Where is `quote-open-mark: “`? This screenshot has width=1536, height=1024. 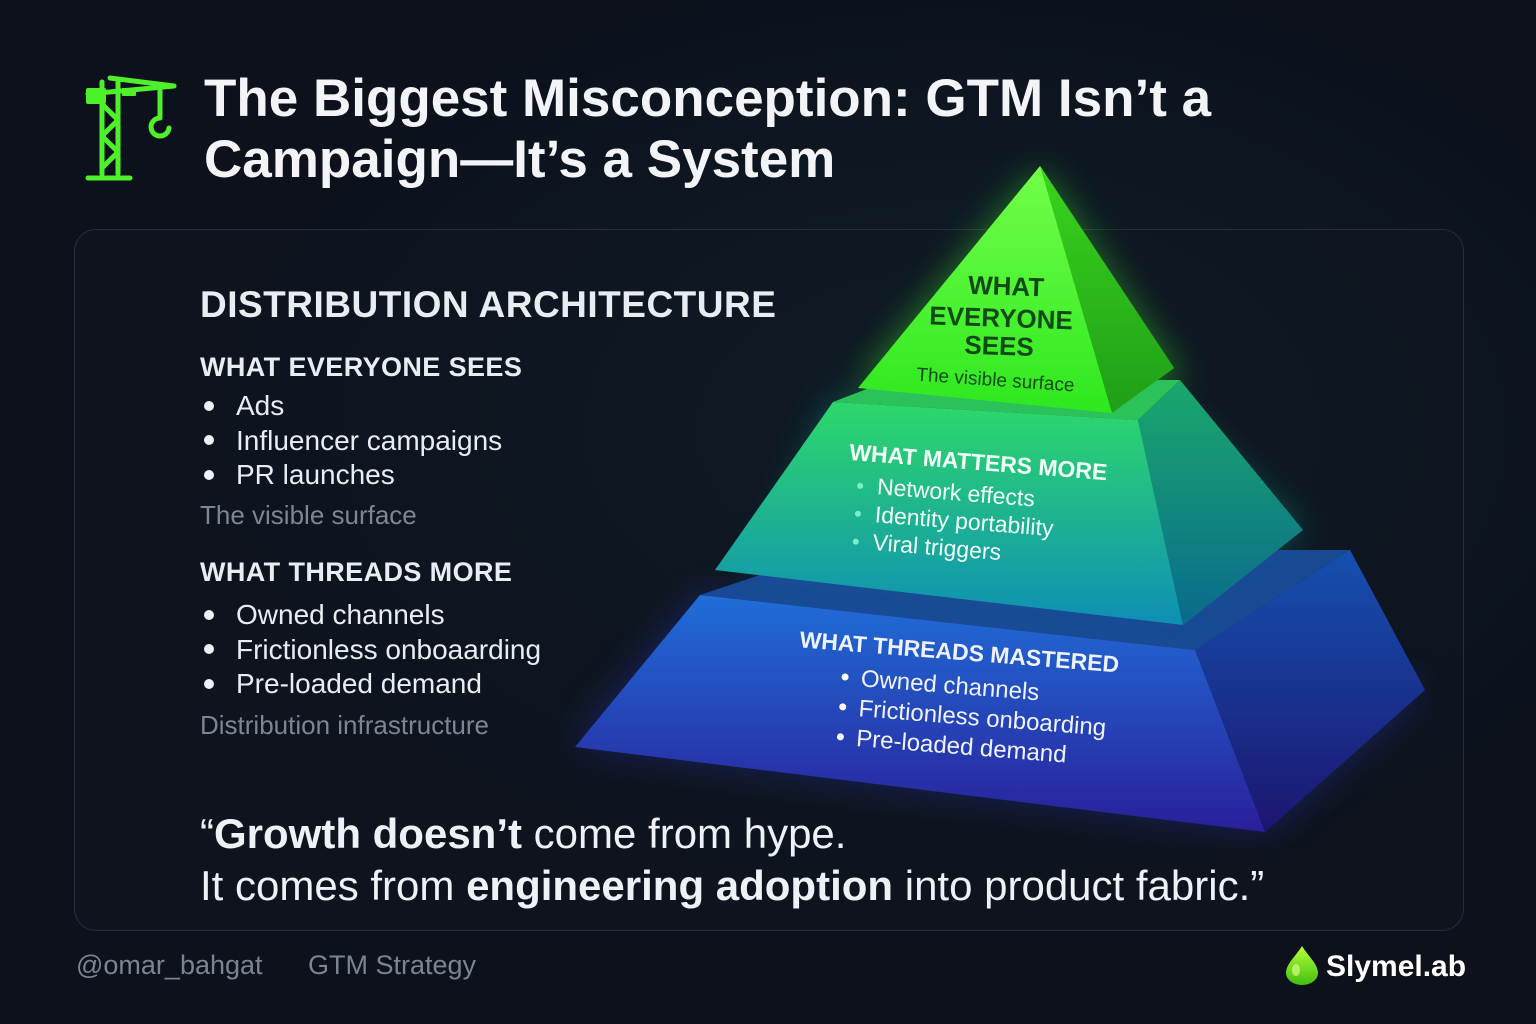
quote-open-mark: “ is located at coordinates (207, 833).